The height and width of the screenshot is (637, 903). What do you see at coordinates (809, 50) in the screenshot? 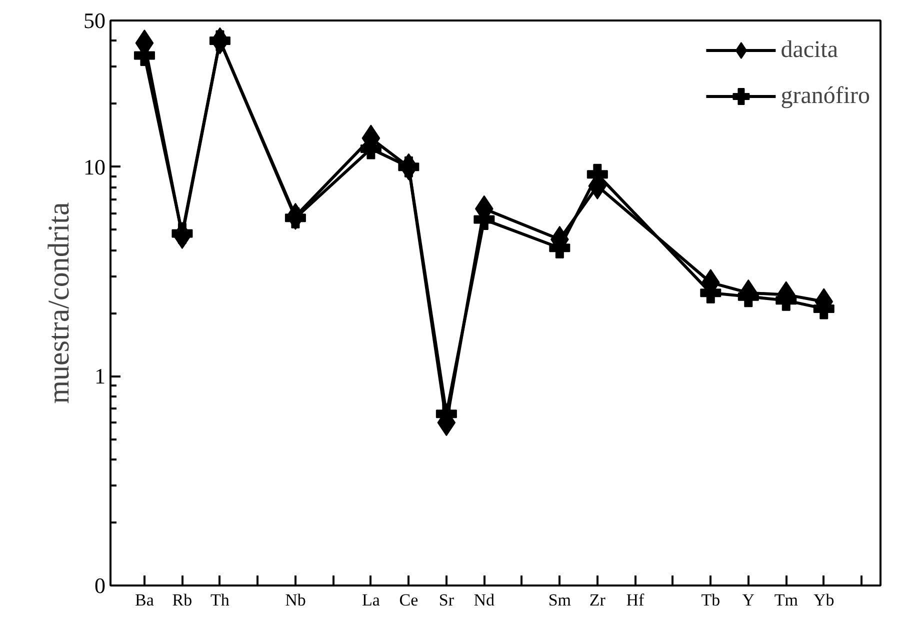
I see `legend-label: dacita` at bounding box center [809, 50].